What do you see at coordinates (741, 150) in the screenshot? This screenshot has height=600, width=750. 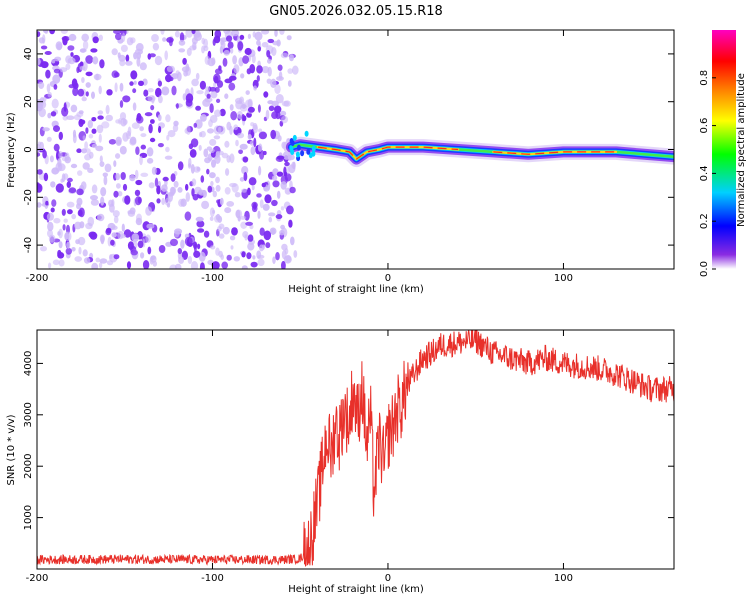 I see `colorbar-label: Normalized spectral amplitude` at bounding box center [741, 150].